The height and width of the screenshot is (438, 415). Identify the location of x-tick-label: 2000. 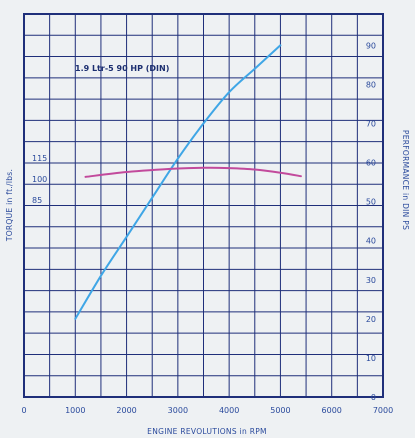
(126, 410).